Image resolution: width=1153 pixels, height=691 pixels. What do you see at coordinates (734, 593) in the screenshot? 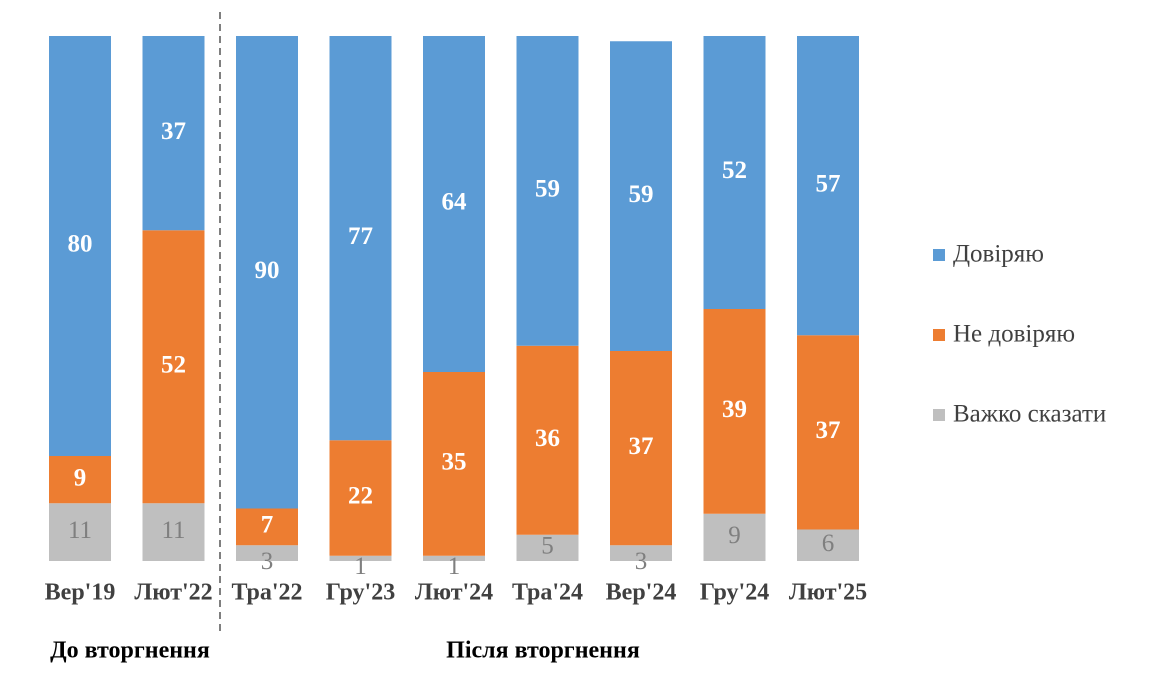
I see `x-tick-label: Гру'24` at bounding box center [734, 593].